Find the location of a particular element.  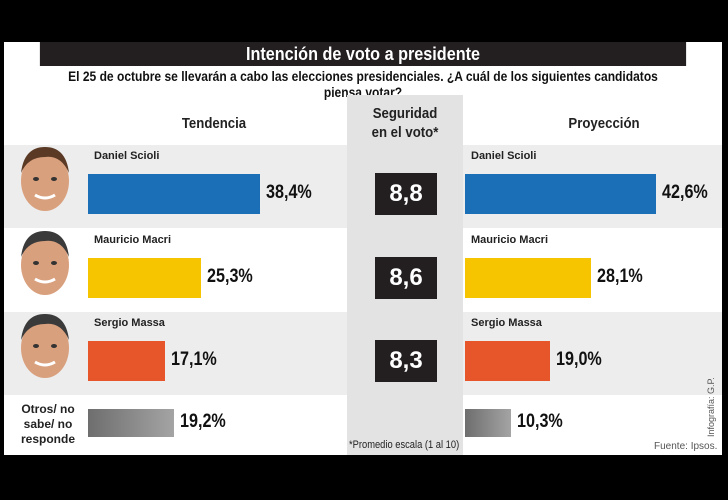

credit: Infografía: G.P. is located at coordinates (711, 407).